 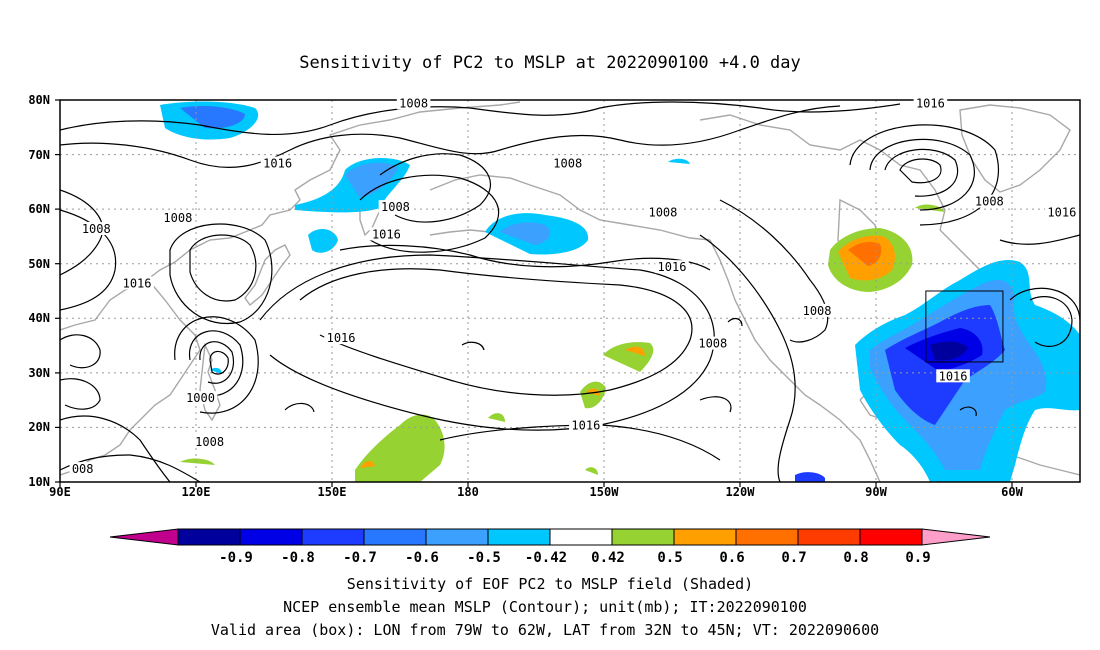 I want to click on colorbar-tick-label: 0.7, so click(x=793, y=558).